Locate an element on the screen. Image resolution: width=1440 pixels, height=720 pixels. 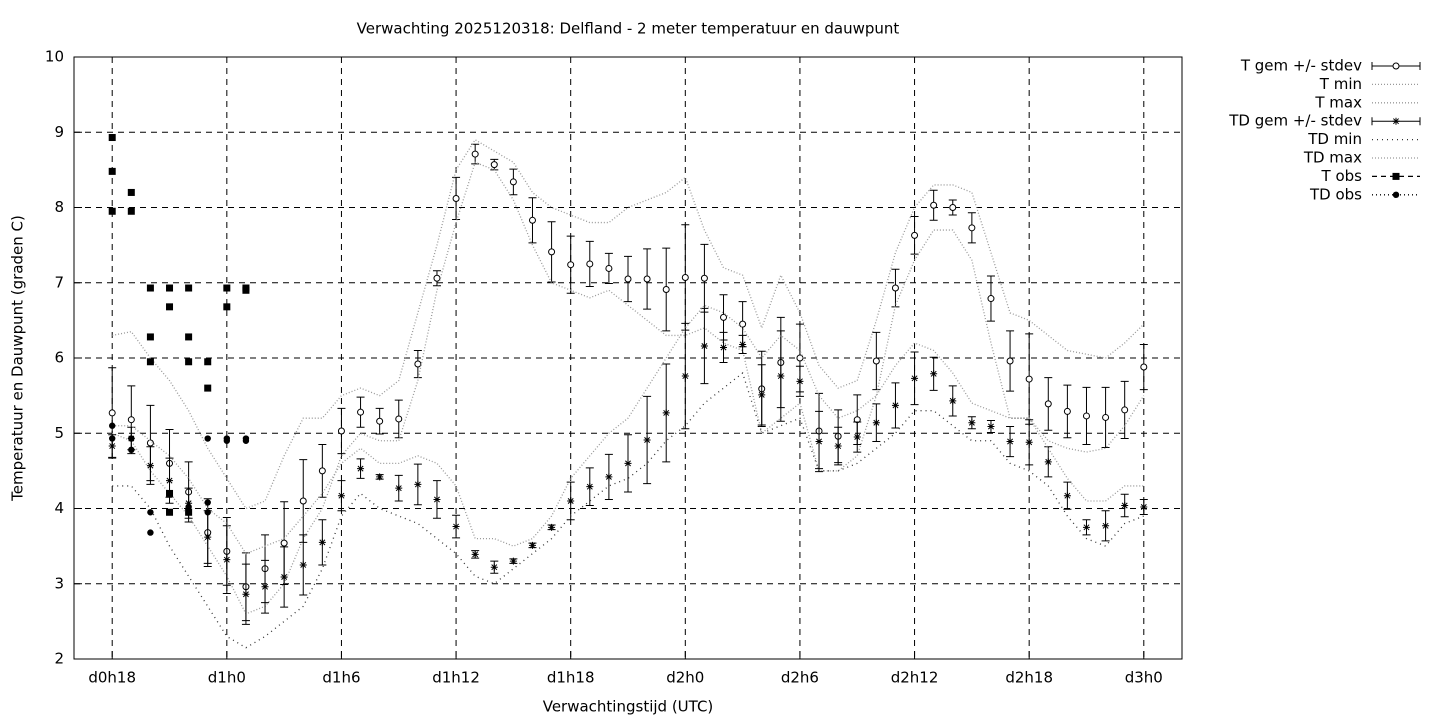
y-tick-label: 5 is located at coordinates (59, 433).